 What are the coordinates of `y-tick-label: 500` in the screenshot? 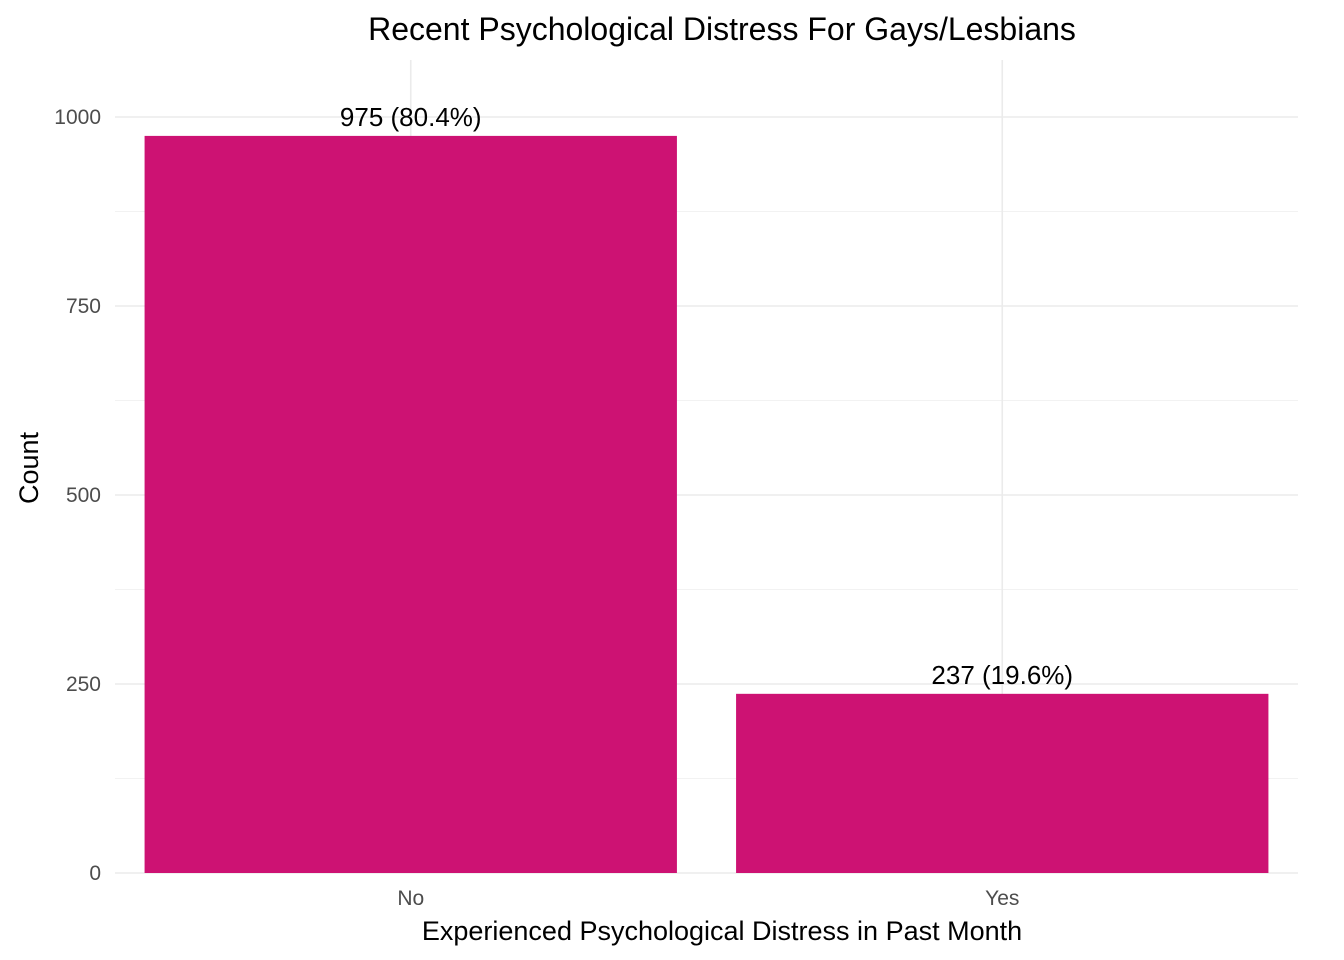 It's located at (83, 495).